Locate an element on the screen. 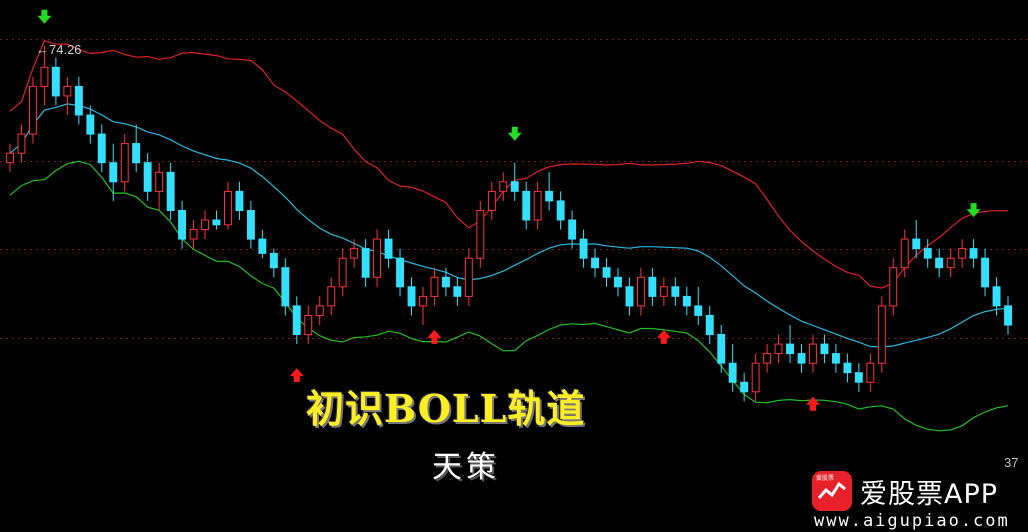 The width and height of the screenshot is (1028, 532). chart-title: 初识BOLL轨道 is located at coordinates (446, 408).